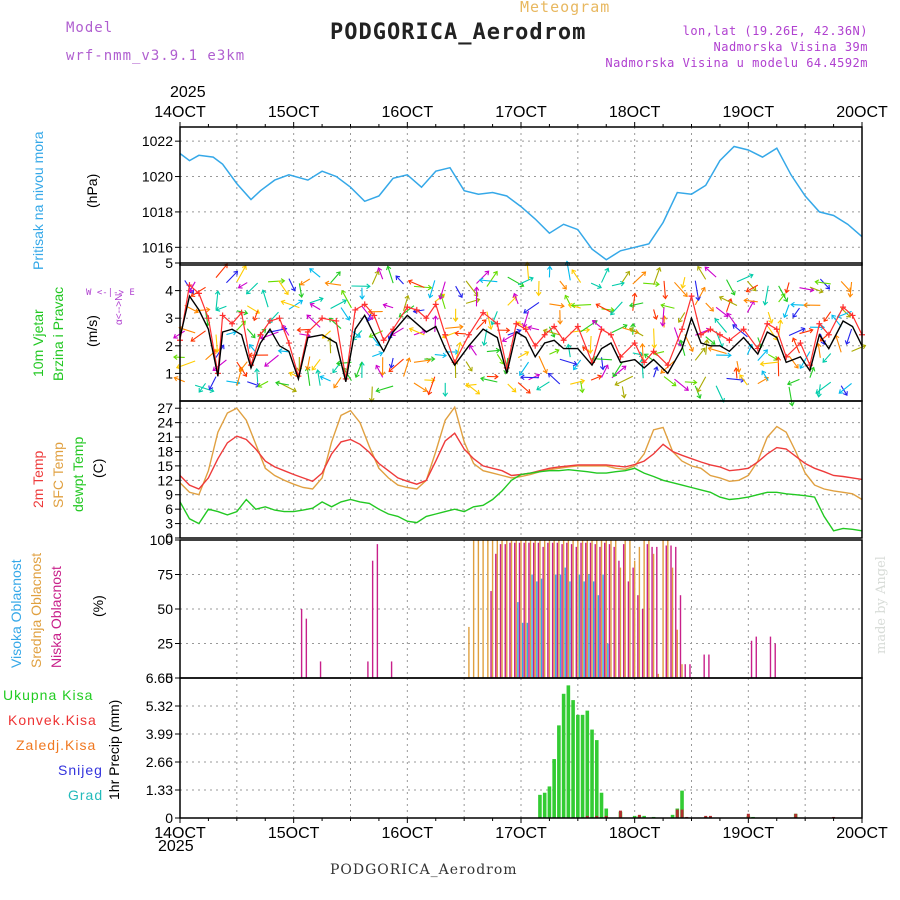  Describe the element at coordinates (790, 47) in the screenshot. I see `station-elevation: Nadmorska Visina 39m` at that location.